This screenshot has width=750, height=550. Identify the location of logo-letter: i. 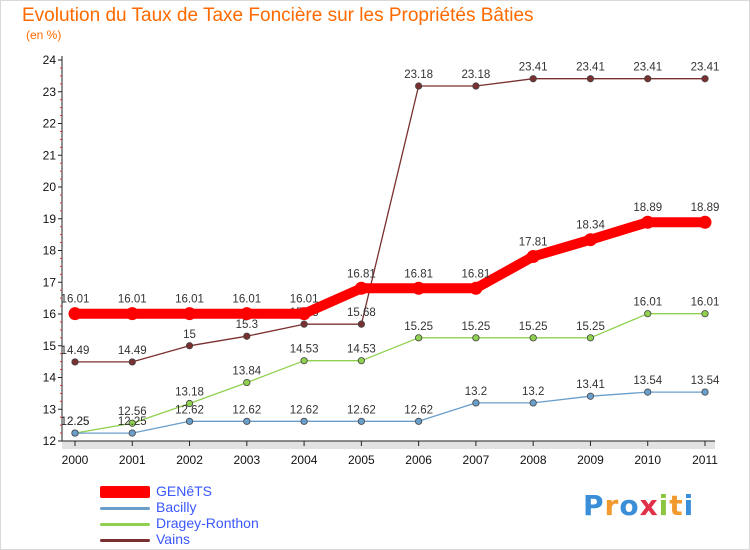
(664, 505).